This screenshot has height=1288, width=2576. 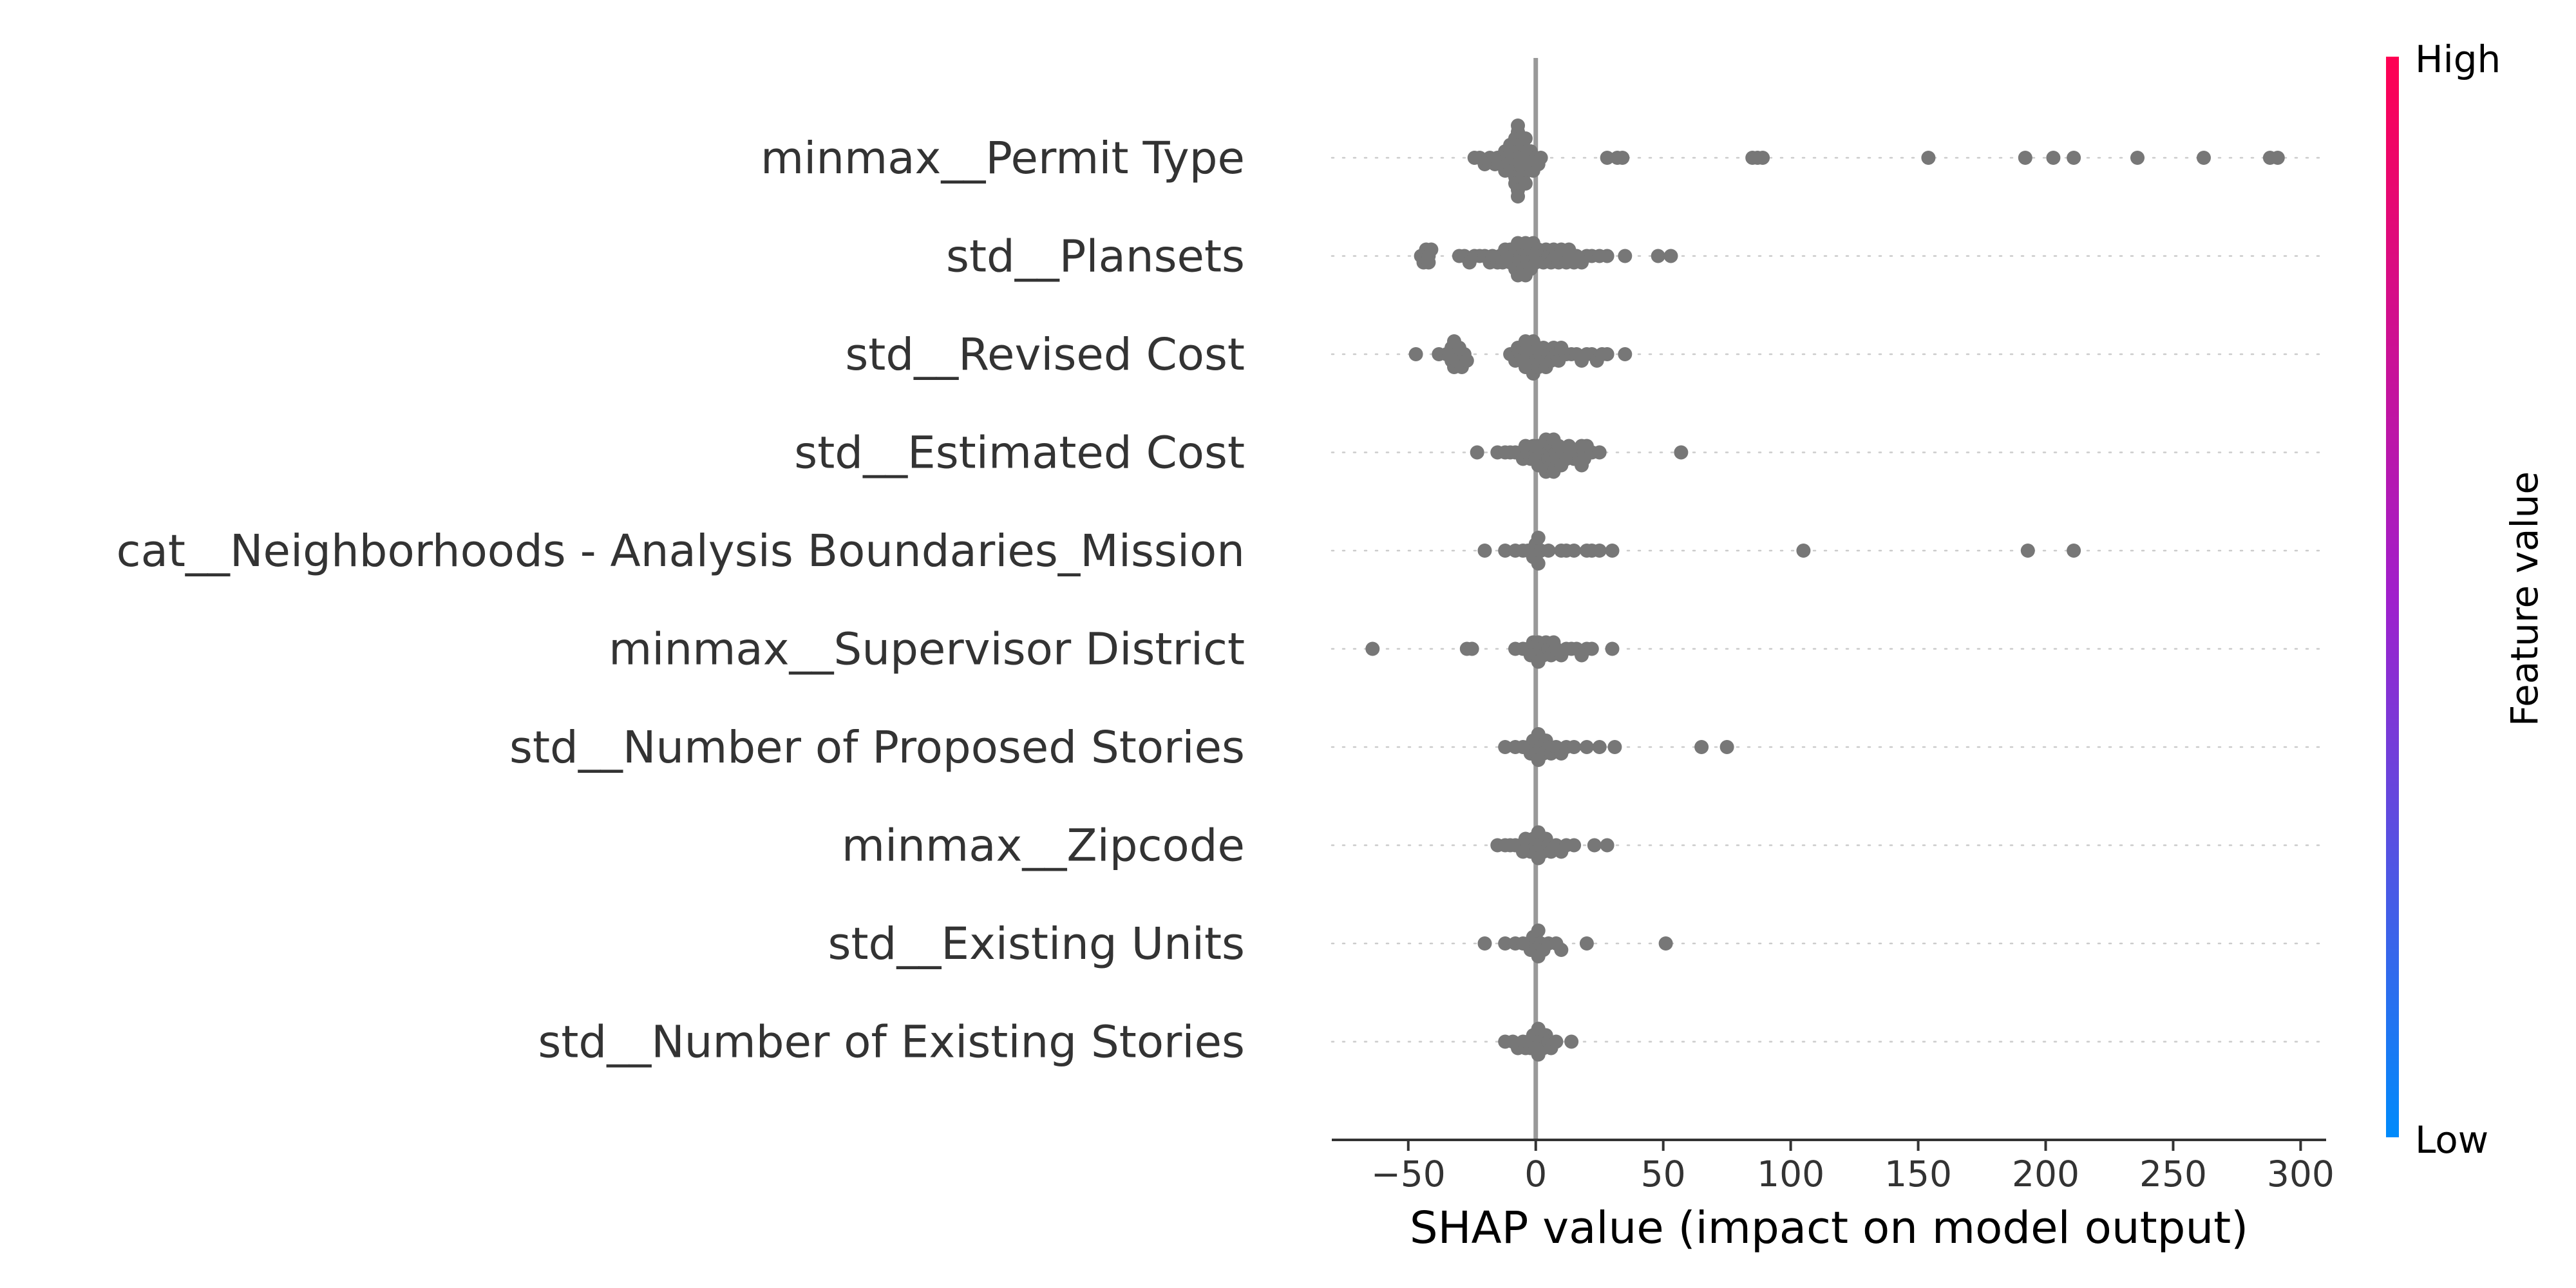 I want to click on colorbar-low-label: Low, so click(x=2452, y=1140).